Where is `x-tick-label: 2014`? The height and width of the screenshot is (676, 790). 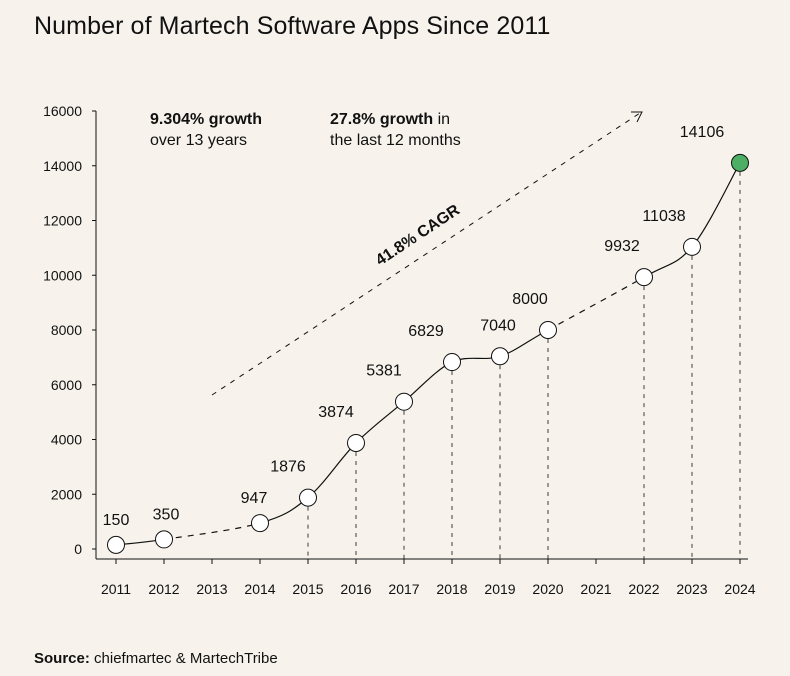 x-tick-label: 2014 is located at coordinates (259, 589).